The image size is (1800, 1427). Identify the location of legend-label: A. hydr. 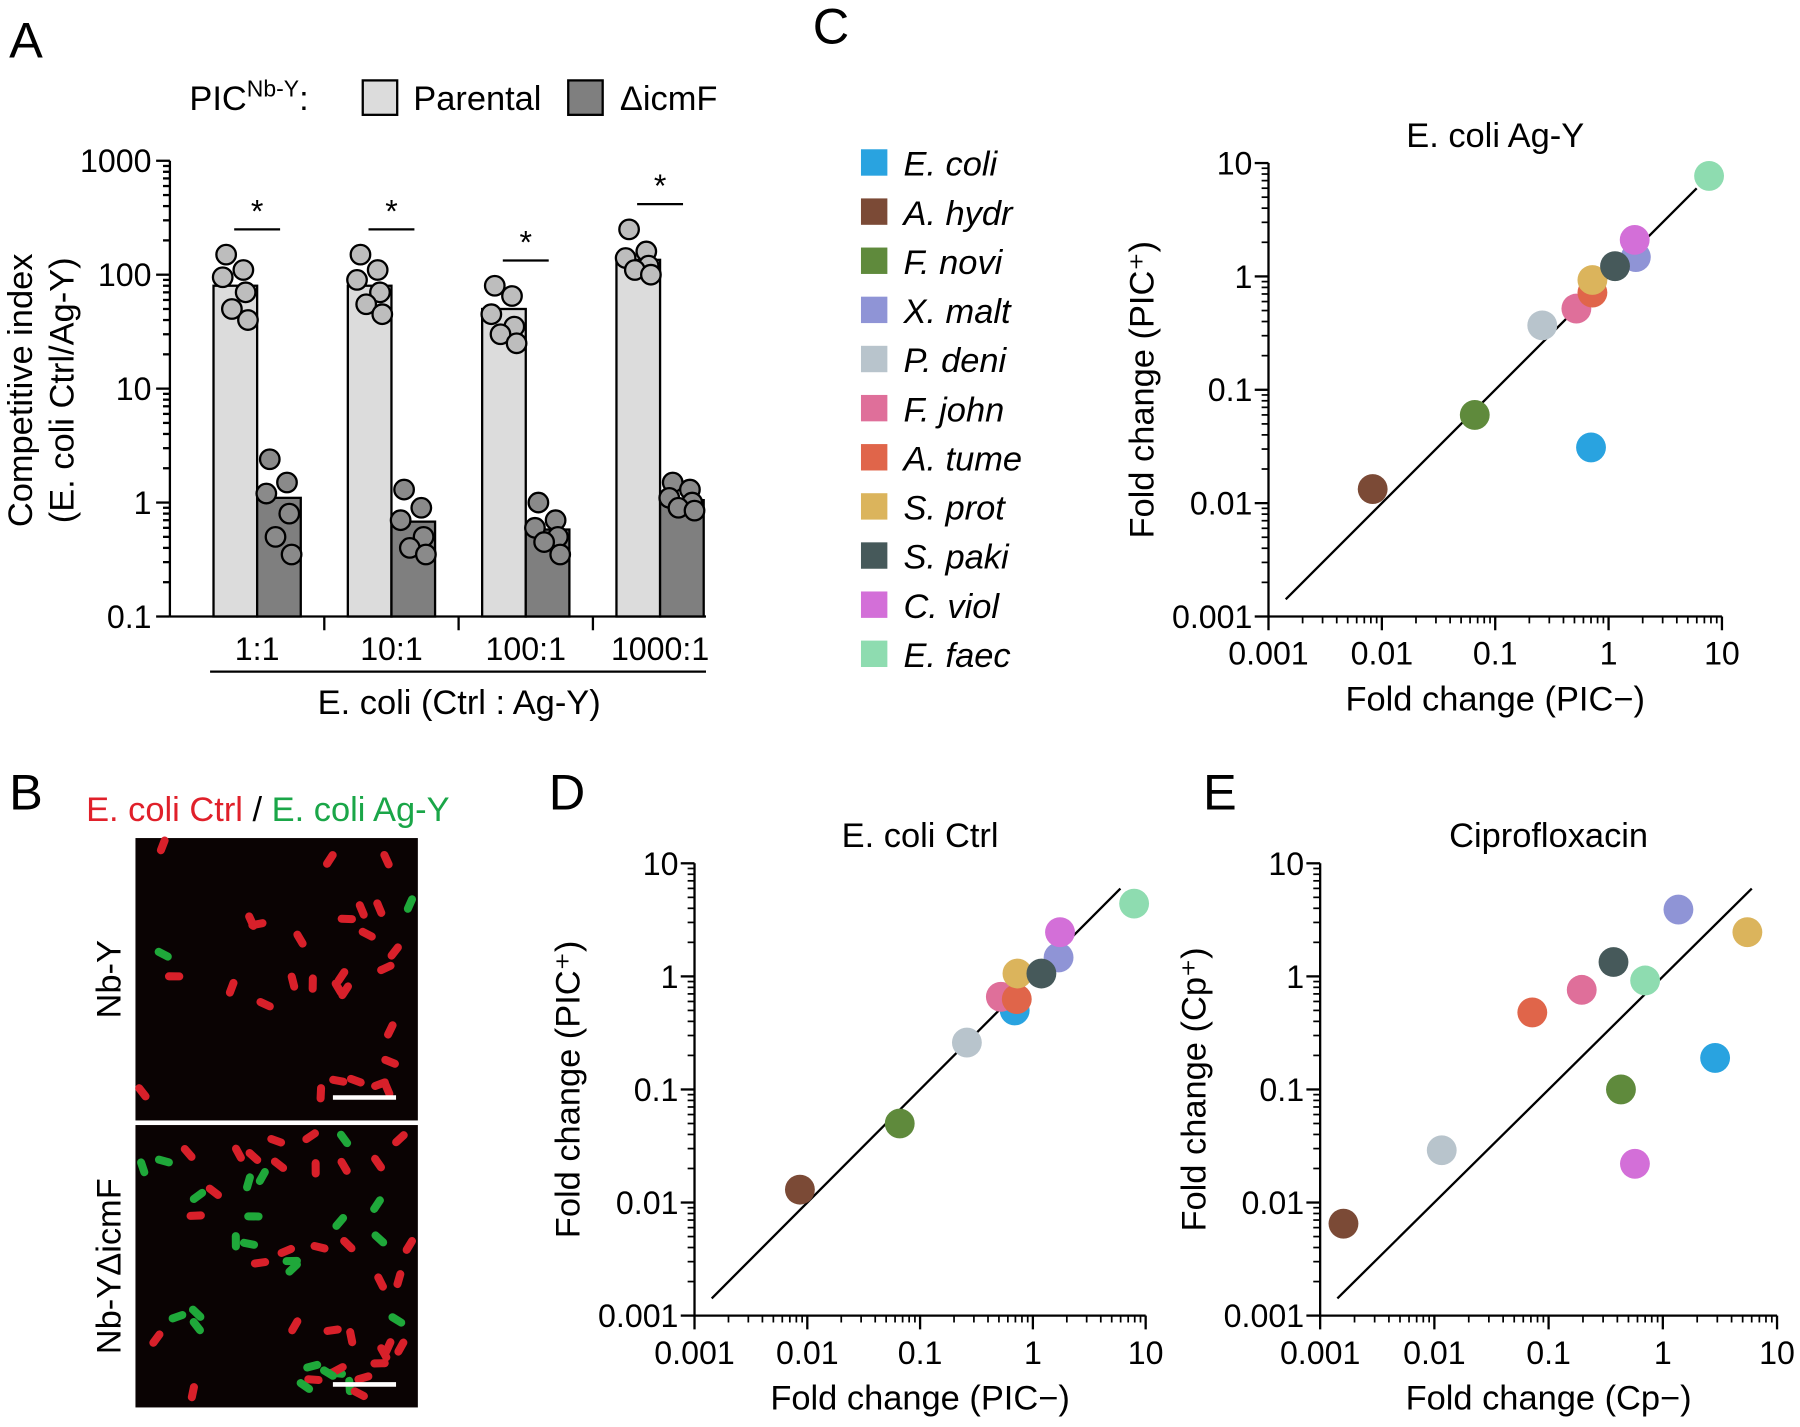
(957, 214).